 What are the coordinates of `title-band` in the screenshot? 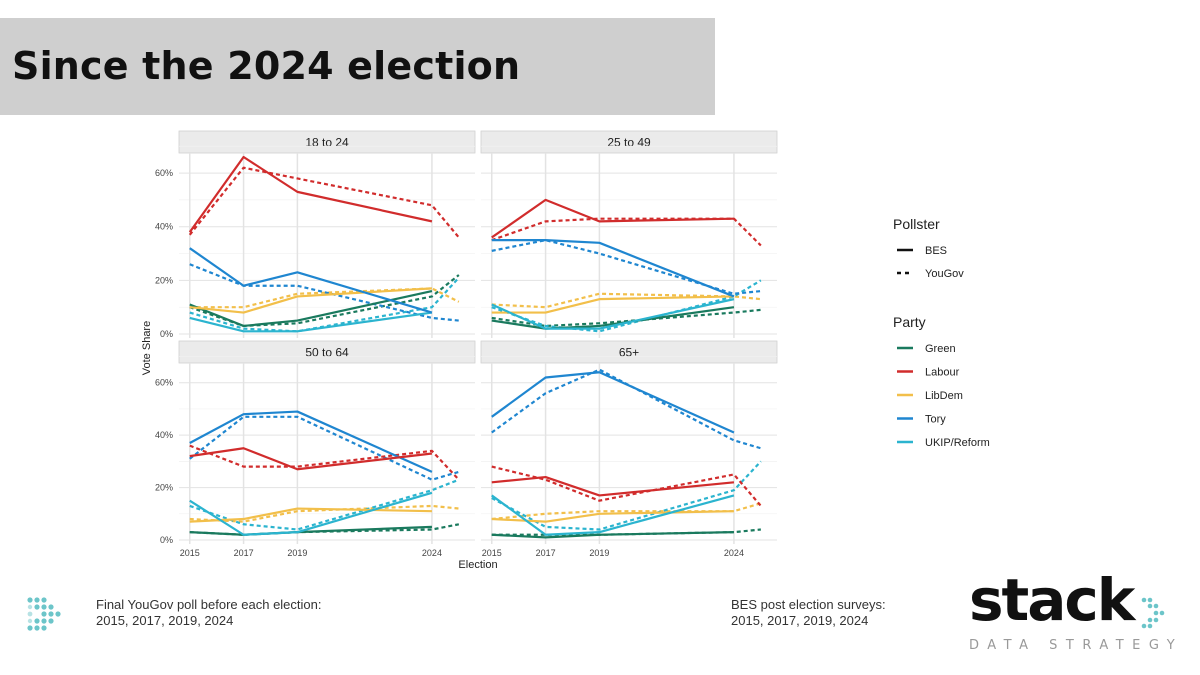 It's located at (357, 66).